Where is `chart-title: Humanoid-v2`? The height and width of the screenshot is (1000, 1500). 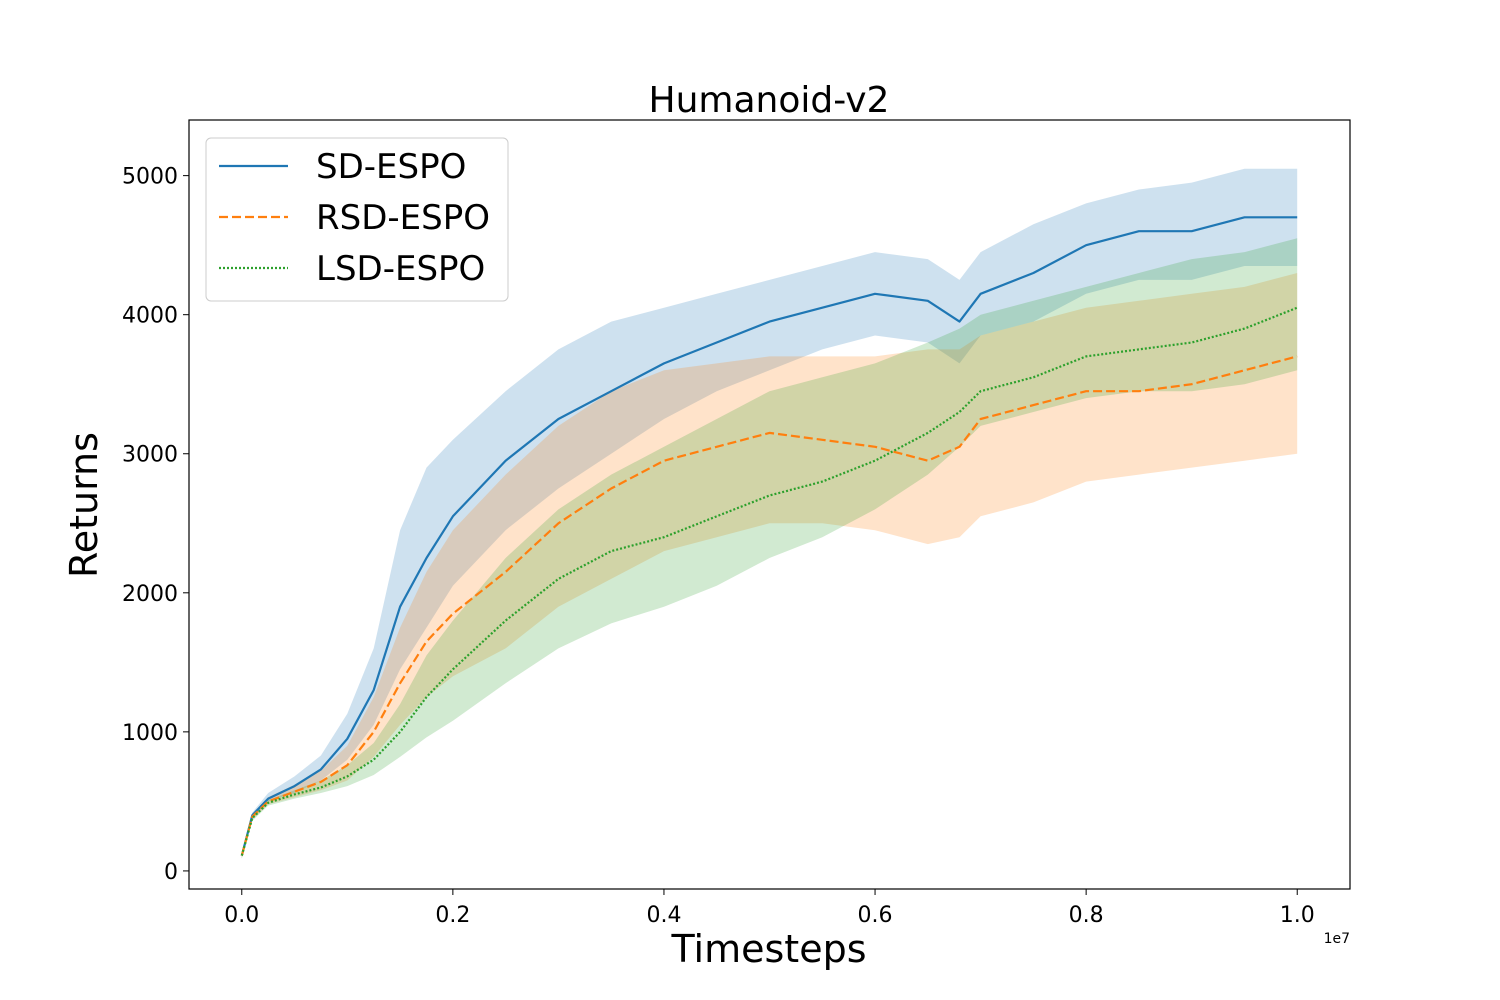
chart-title: Humanoid-v2 is located at coordinates (769, 100).